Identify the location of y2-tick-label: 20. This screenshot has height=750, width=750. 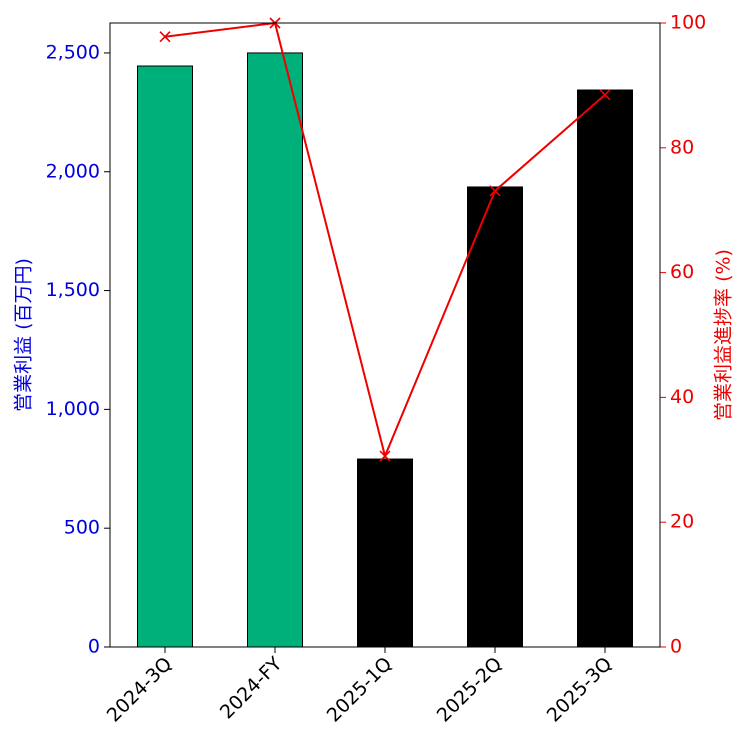
(682, 522).